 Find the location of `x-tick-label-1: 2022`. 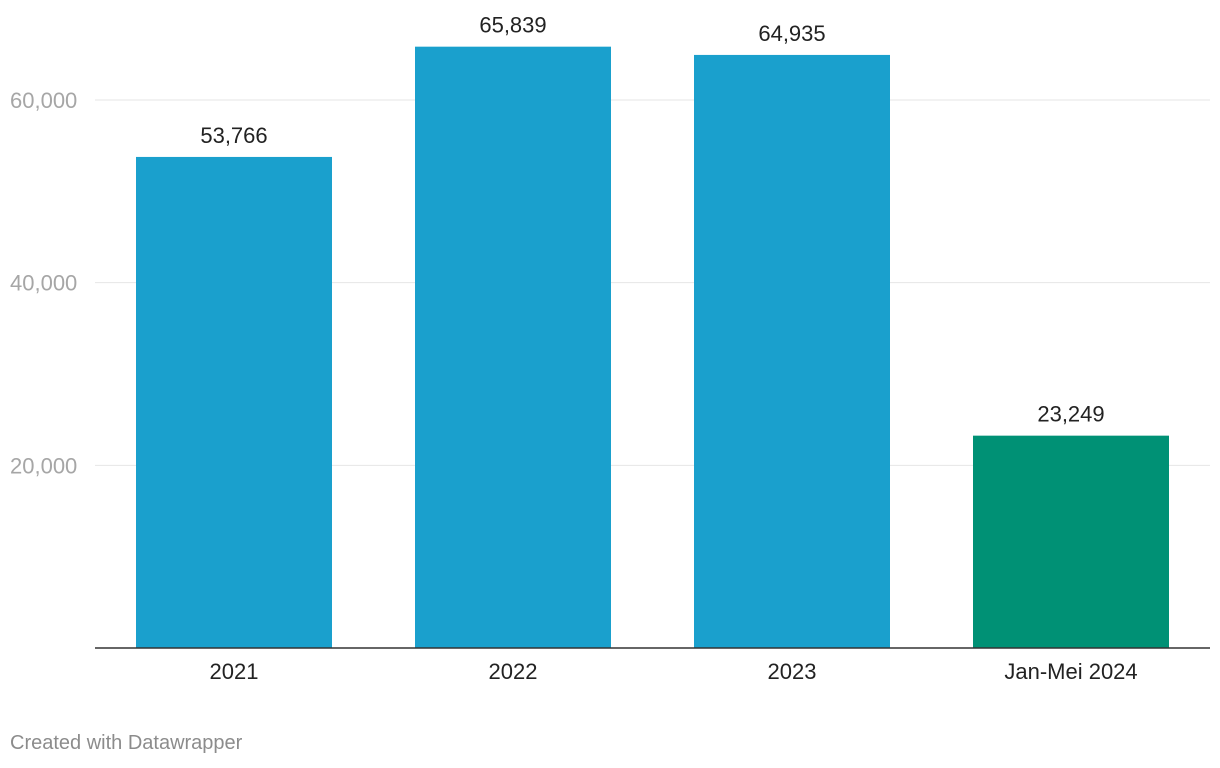

x-tick-label-1: 2022 is located at coordinates (513, 671).